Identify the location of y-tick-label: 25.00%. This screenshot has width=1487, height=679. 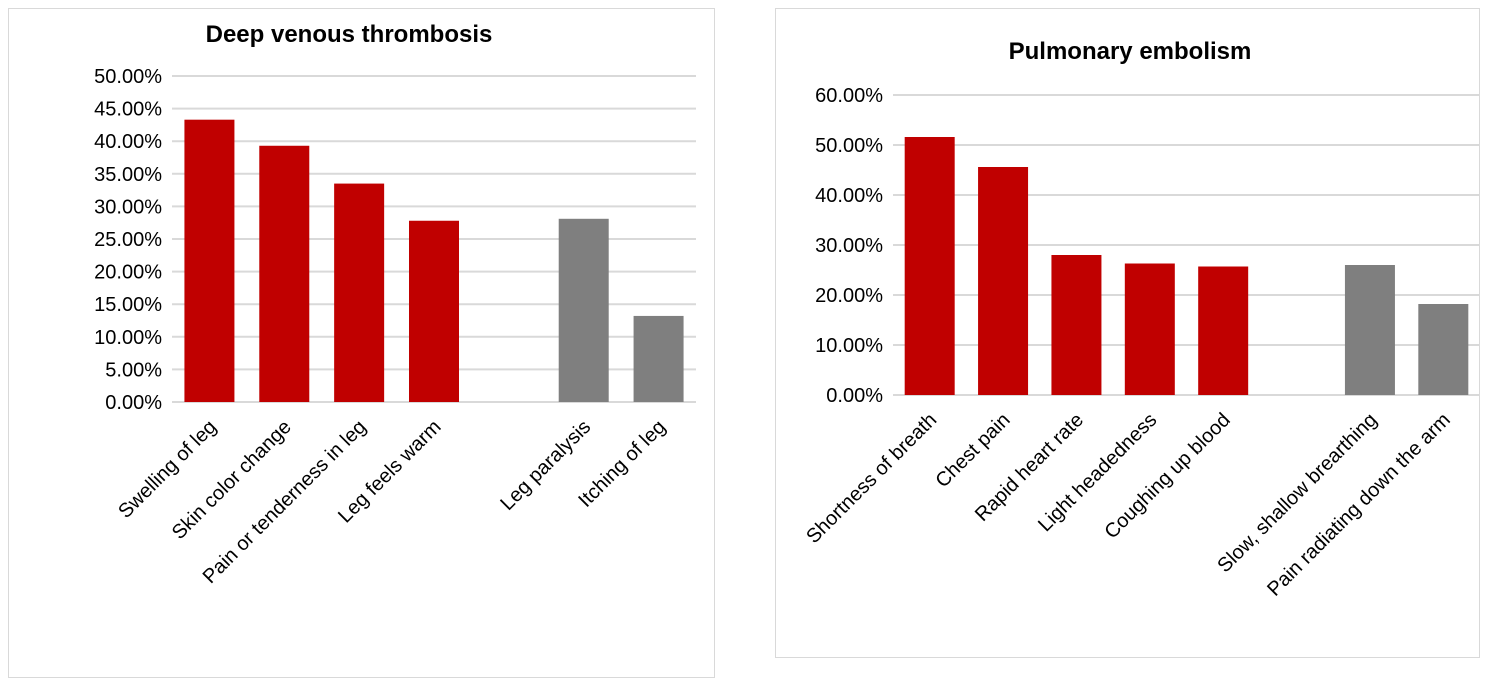
(128, 240).